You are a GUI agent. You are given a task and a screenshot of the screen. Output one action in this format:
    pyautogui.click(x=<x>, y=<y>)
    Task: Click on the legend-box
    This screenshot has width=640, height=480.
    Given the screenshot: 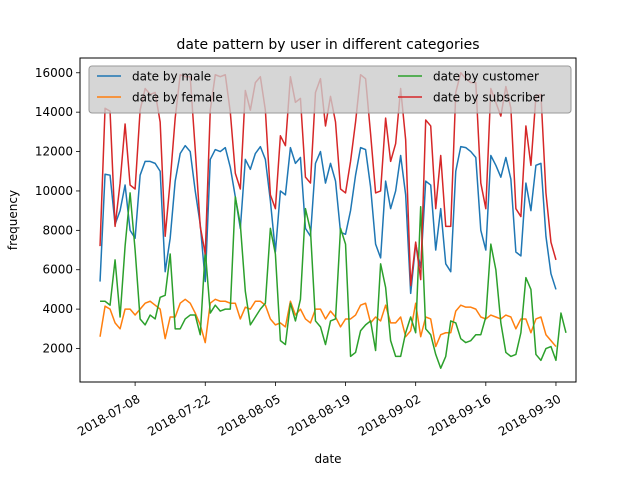 What is the action you would take?
    pyautogui.click(x=330, y=89)
    